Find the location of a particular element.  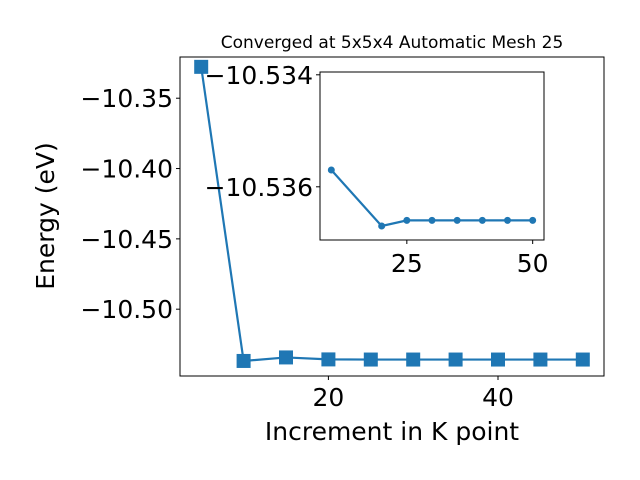

main-y-tick-label: −10.45 is located at coordinates (126, 239).